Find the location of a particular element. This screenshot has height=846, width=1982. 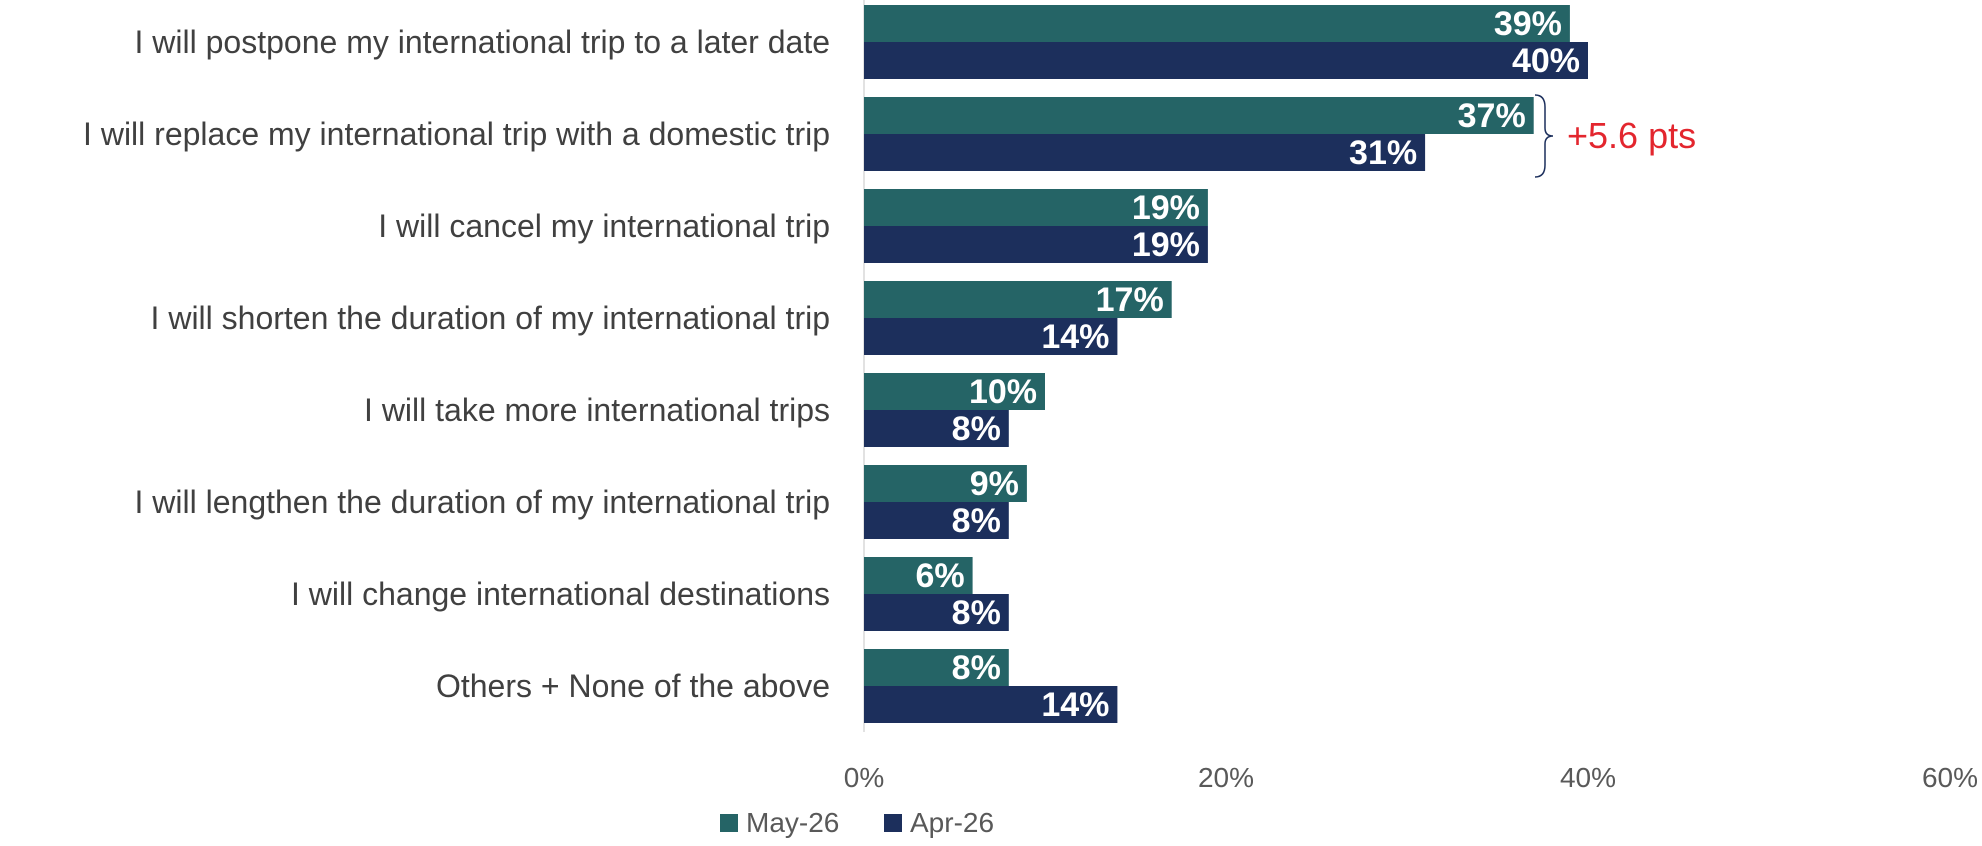

data-label: 31% is located at coordinates (1383, 153).